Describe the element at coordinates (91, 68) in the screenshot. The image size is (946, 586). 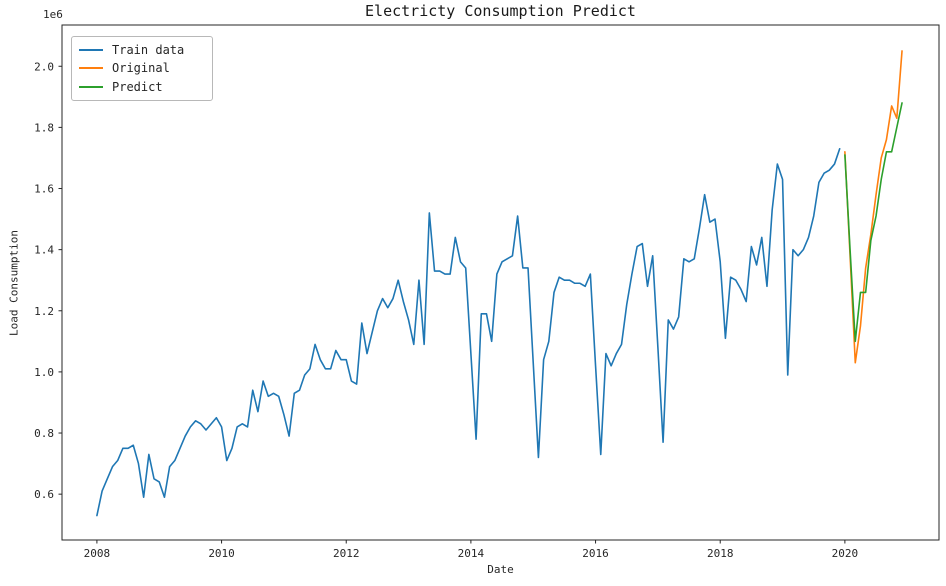
I see `original-line-swatch` at that location.